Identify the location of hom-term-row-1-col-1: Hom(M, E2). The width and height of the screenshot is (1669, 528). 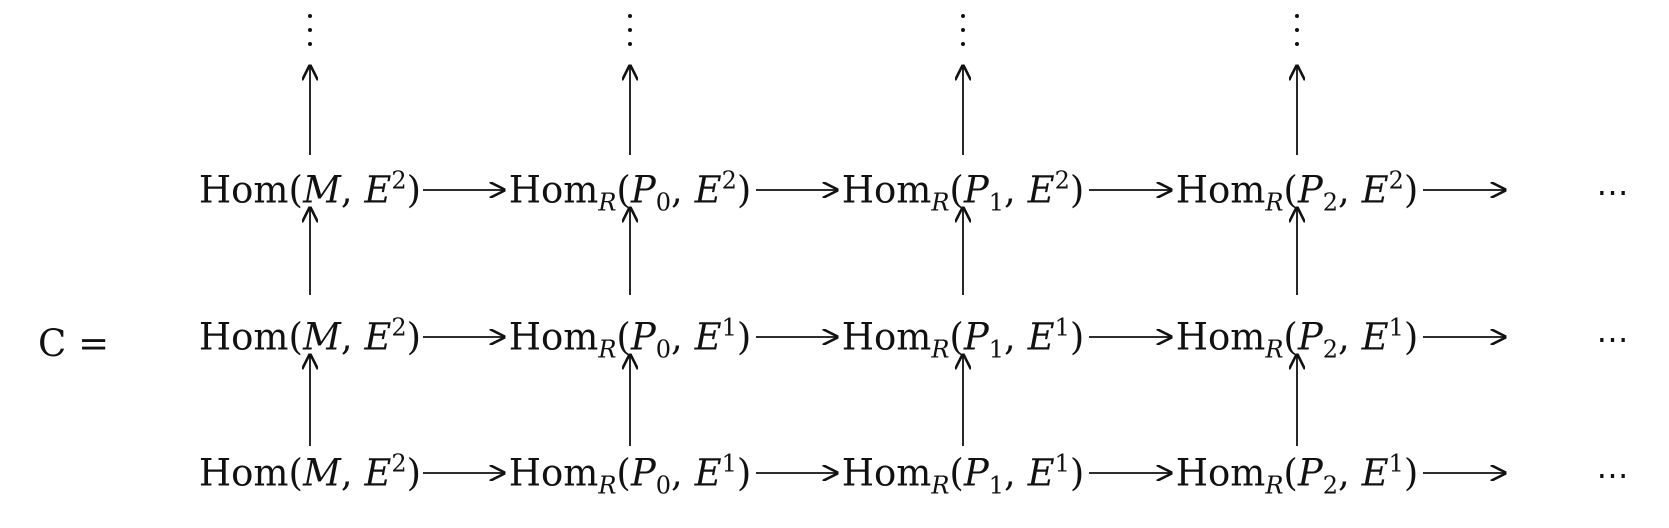
(310, 189).